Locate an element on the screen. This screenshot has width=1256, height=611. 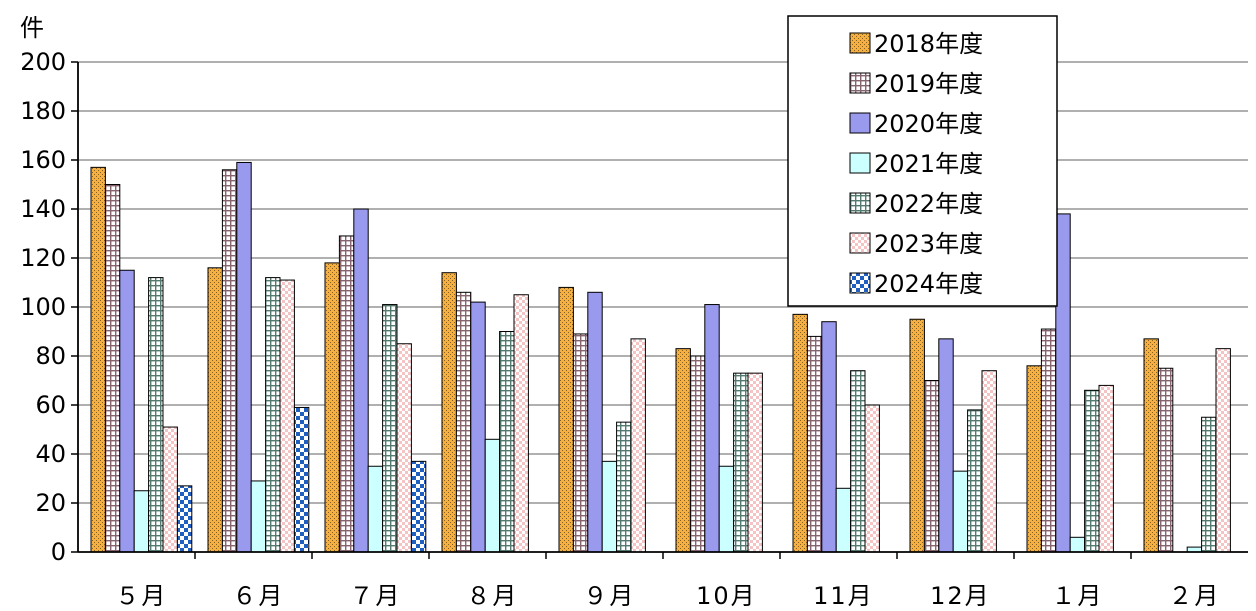
bar-2018年度-１月 is located at coordinates (1034, 459).